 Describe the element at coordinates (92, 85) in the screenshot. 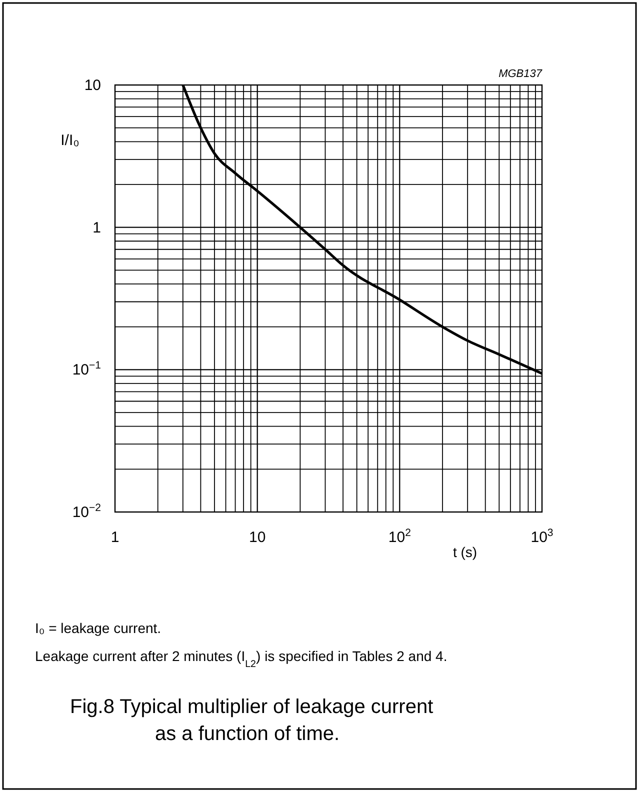

I see `y-tick-label: 10` at that location.